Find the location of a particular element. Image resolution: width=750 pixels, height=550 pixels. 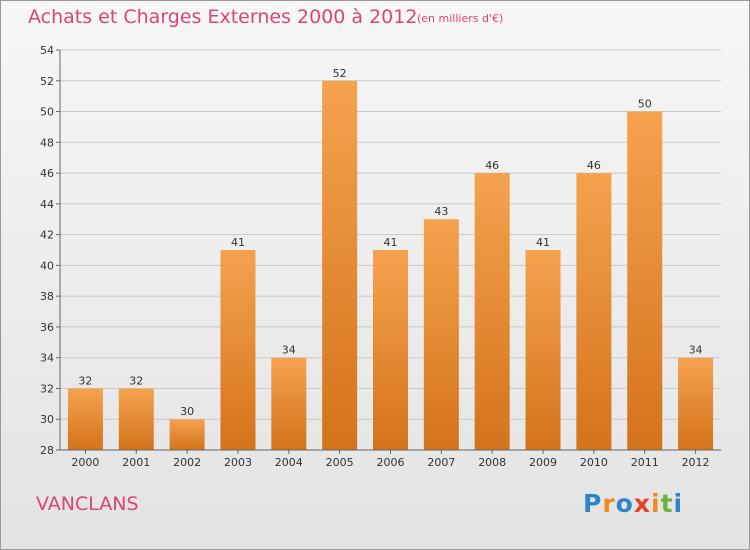

y-tick-label: 46 is located at coordinates (47, 173).